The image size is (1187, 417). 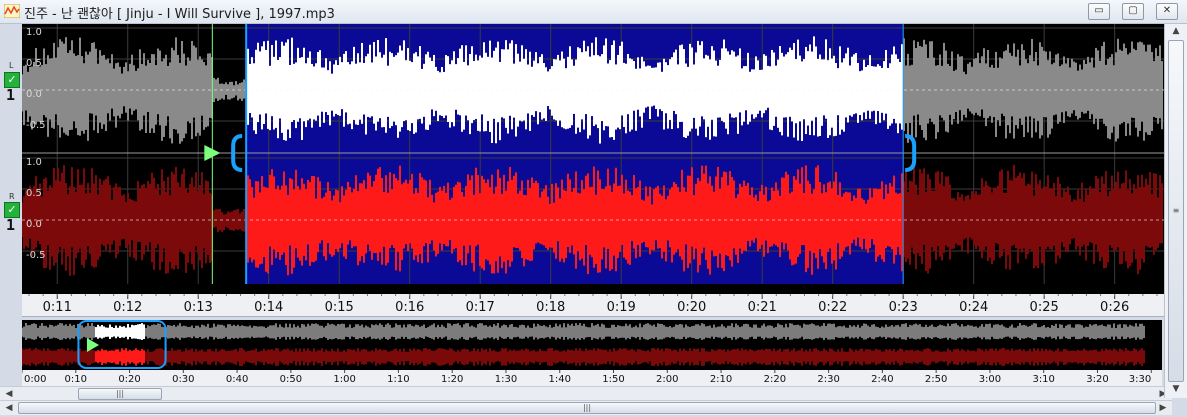 I want to click on ruler-label: 0:12, so click(x=127, y=307).